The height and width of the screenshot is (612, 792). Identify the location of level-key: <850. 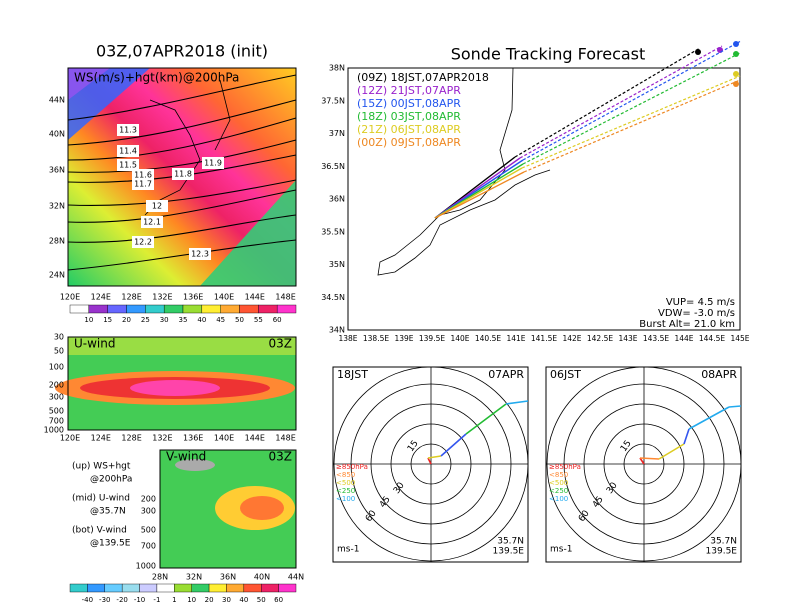
(558, 475).